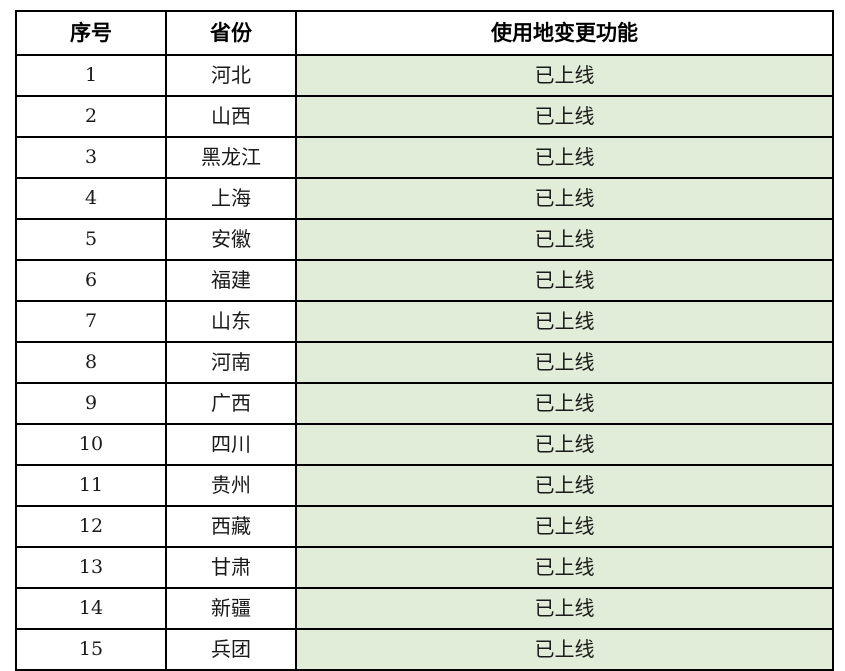 This screenshot has width=845, height=671. I want to click on cell-province: 四川, so click(231, 444).